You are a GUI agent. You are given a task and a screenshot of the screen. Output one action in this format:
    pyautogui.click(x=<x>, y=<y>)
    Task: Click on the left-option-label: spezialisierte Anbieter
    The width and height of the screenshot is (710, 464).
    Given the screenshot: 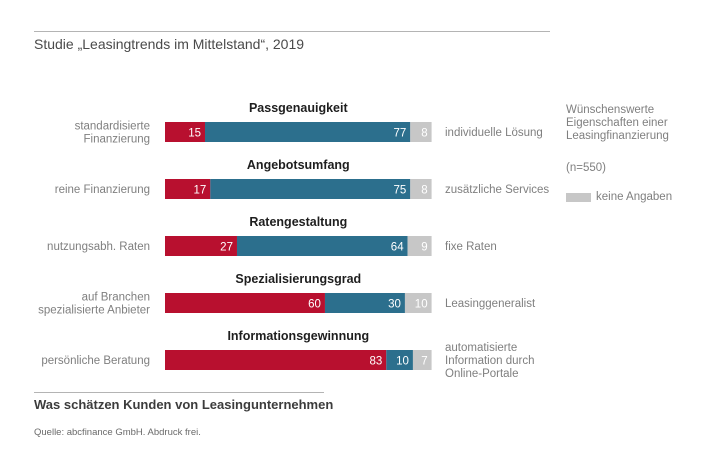 What is the action you would take?
    pyautogui.click(x=94, y=311)
    